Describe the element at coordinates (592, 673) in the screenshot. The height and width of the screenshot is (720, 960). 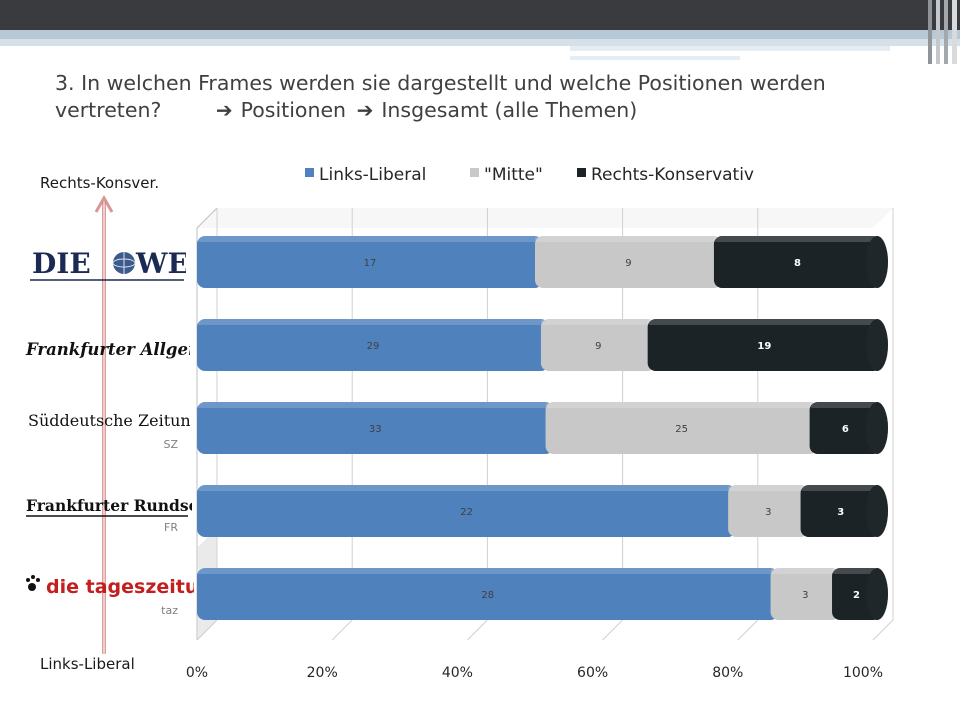
I see `x-tick-label: 60%` at that location.